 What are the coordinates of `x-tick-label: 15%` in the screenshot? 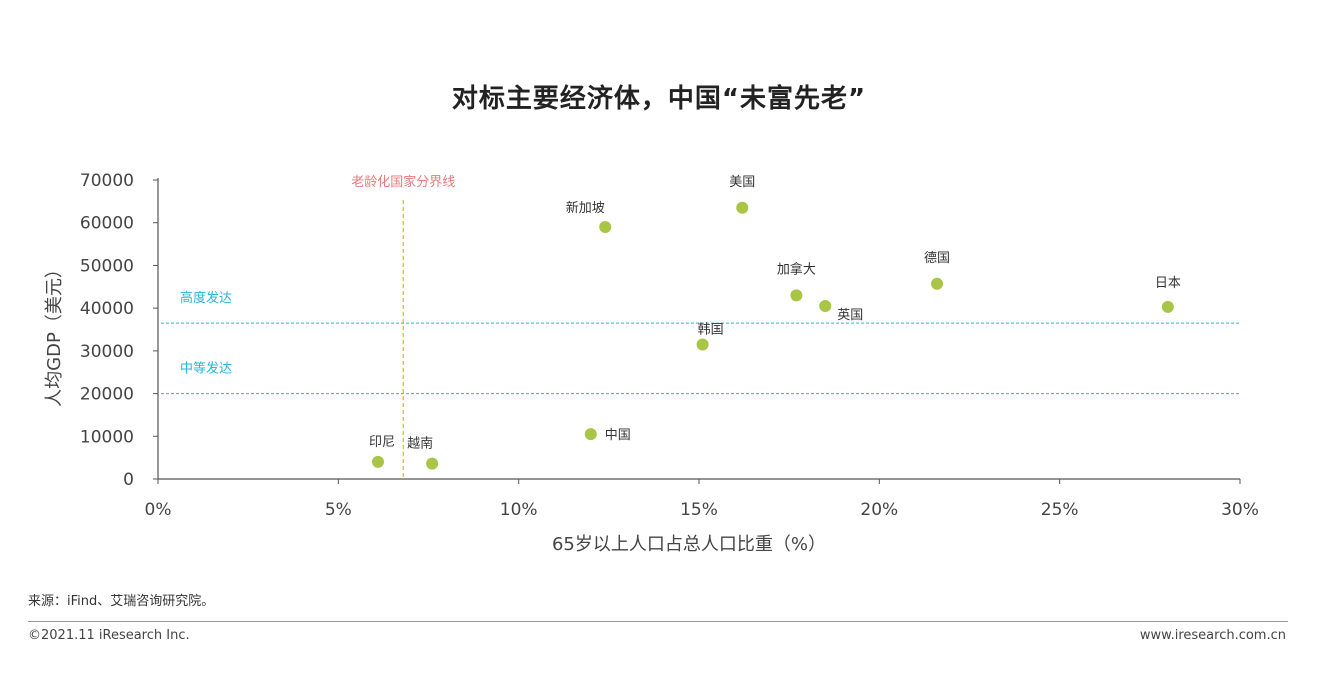 It's located at (699, 510).